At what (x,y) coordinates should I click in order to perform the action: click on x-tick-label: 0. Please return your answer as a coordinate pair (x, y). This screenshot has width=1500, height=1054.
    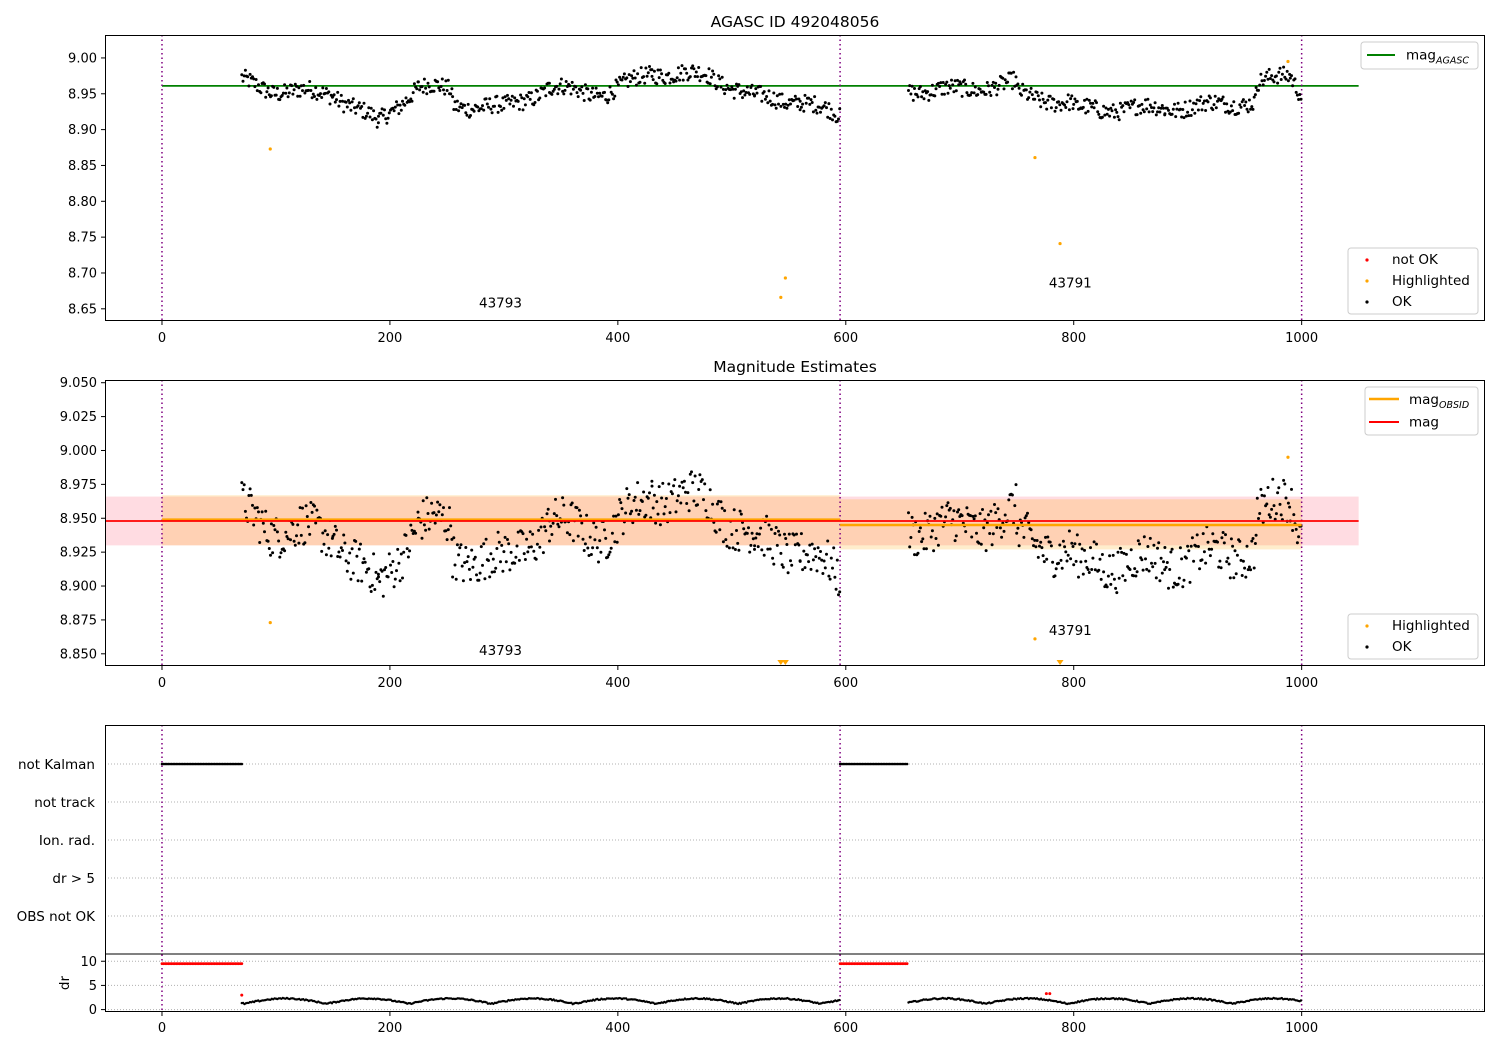
    Looking at the image, I should click on (162, 1028).